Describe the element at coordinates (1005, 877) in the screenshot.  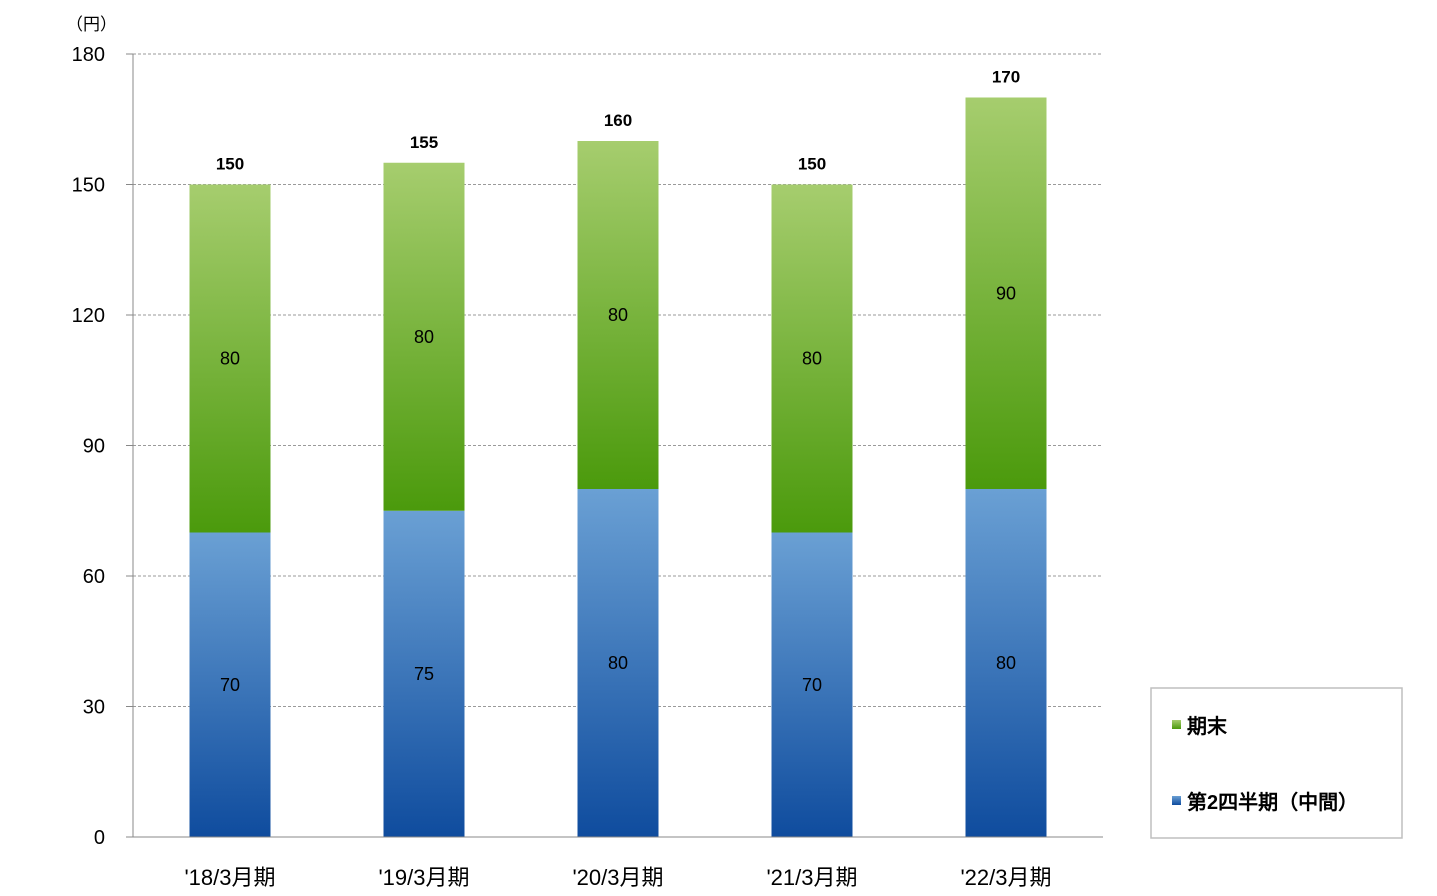
I see `x-category-label: '22/3月期` at that location.